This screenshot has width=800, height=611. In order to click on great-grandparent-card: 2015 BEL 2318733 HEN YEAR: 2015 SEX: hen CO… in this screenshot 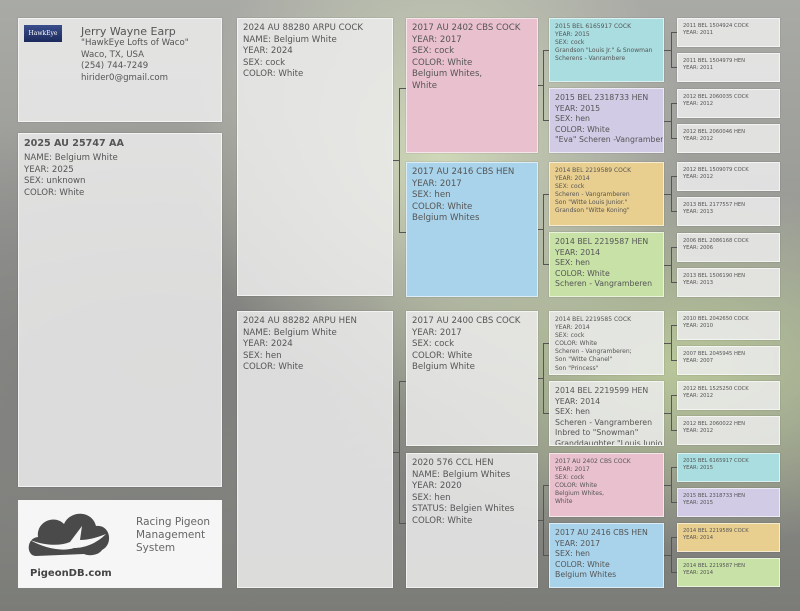, I will do `click(606, 120)`.